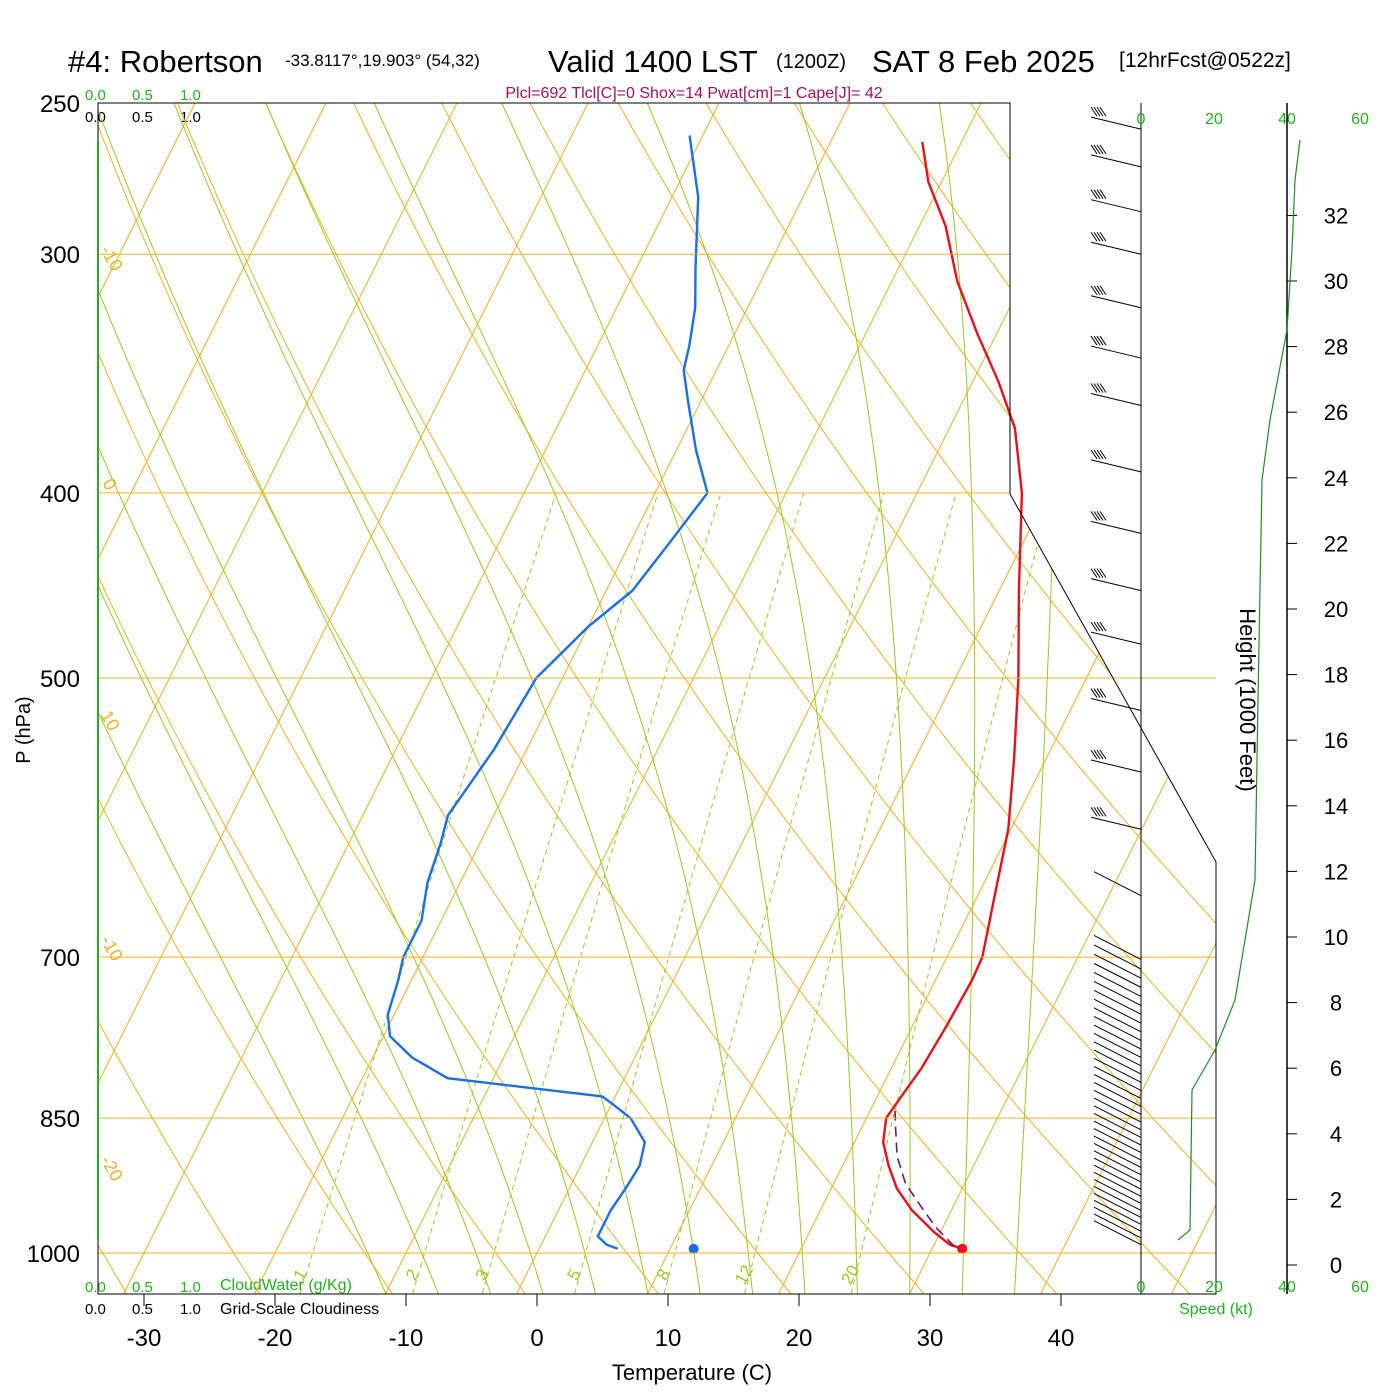 The width and height of the screenshot is (1400, 1400). I want to click on cloudiness-bottom-tick: 0.0, so click(95, 1309).